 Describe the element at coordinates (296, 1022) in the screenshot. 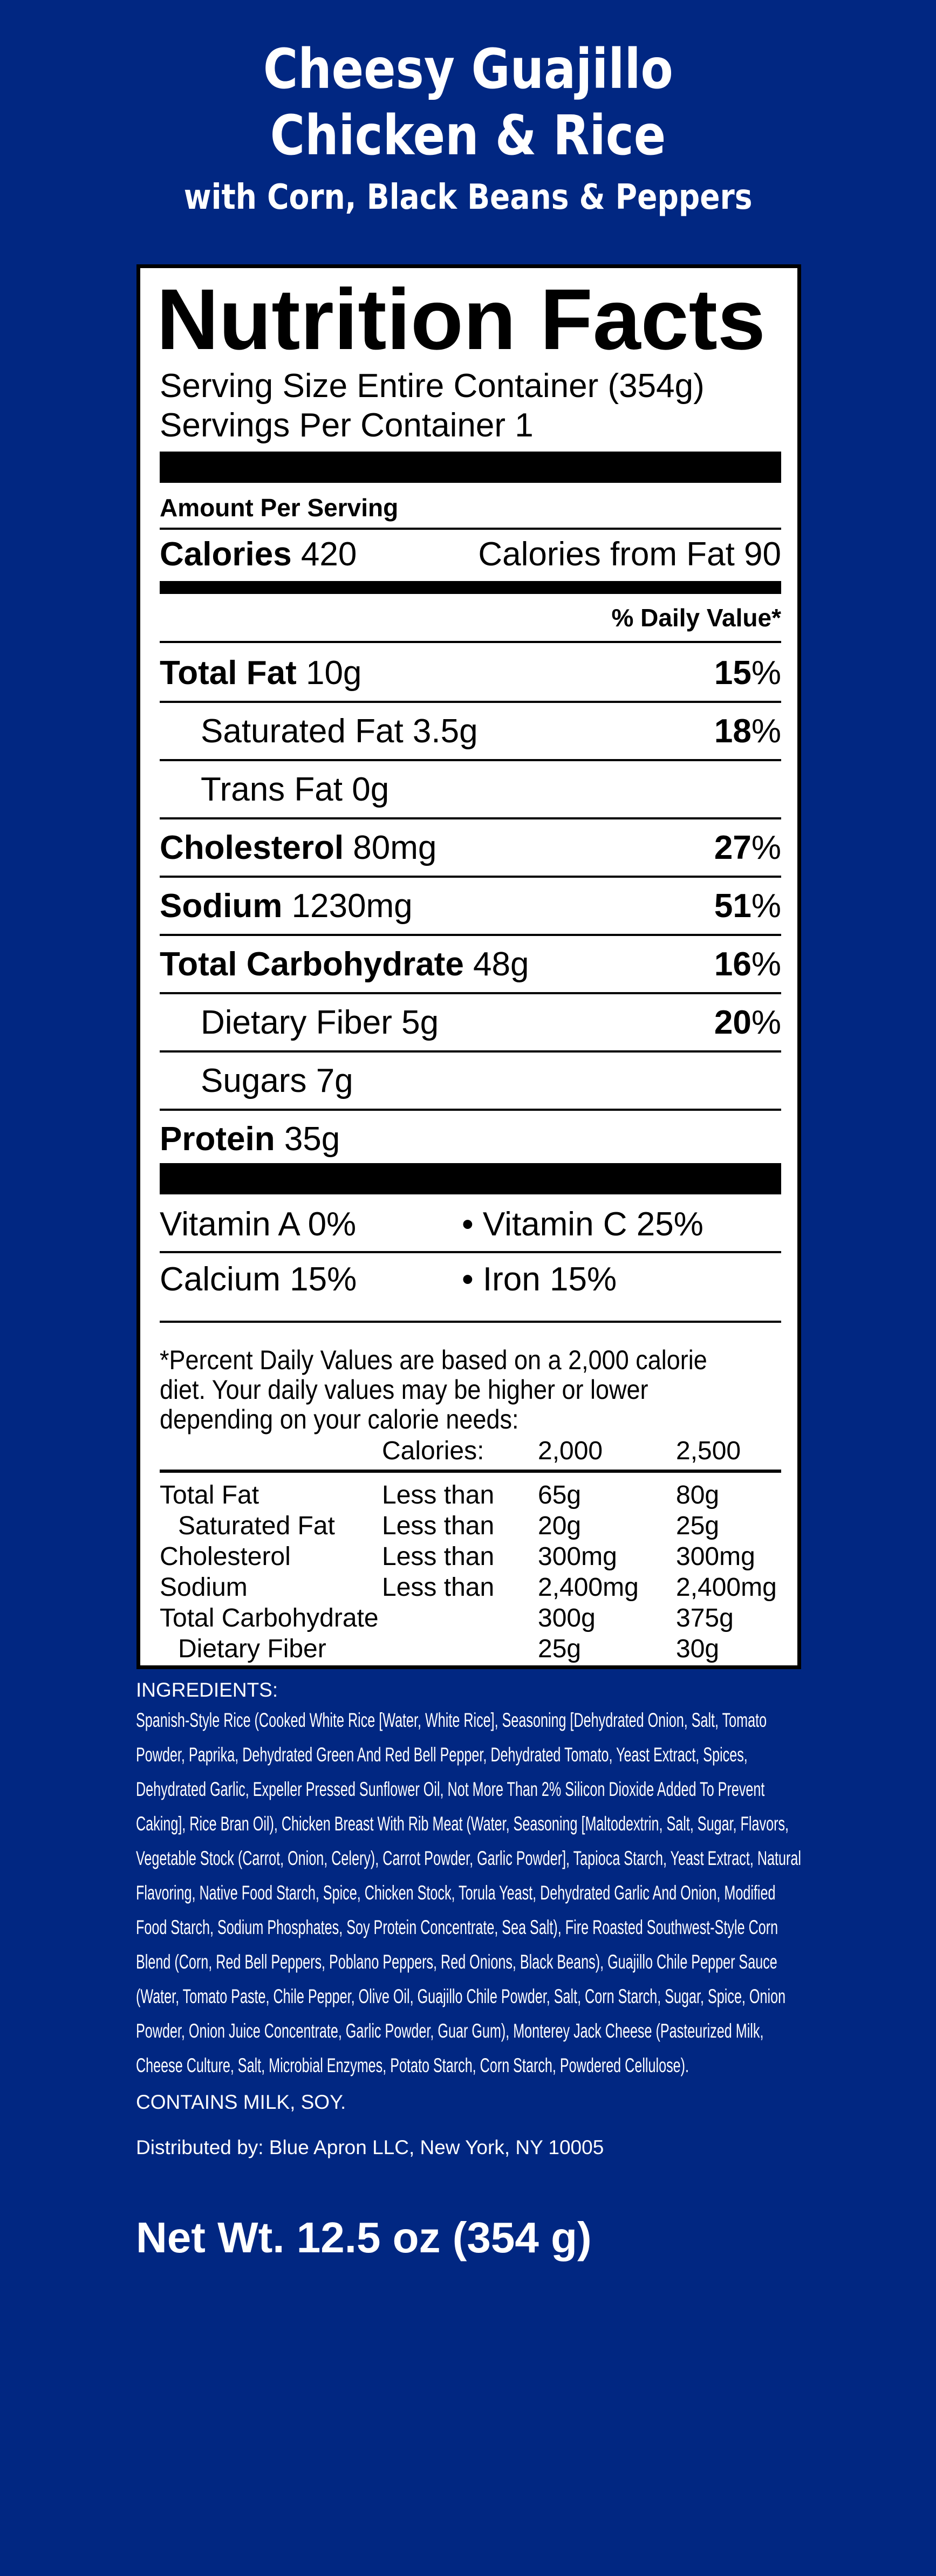

I see `nutrient-name: Dietary Fiber` at that location.